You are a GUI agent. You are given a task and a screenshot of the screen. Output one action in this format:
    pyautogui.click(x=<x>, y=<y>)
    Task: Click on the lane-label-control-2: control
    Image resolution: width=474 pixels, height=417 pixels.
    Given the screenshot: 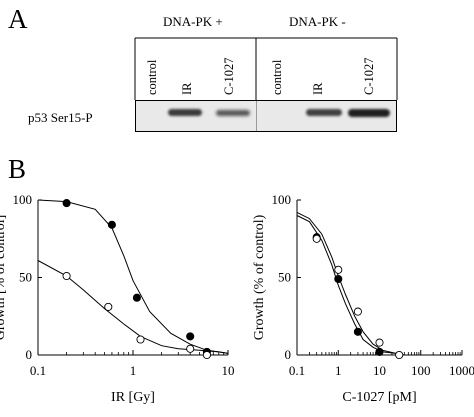 What is the action you would take?
    pyautogui.click(x=277, y=77)
    